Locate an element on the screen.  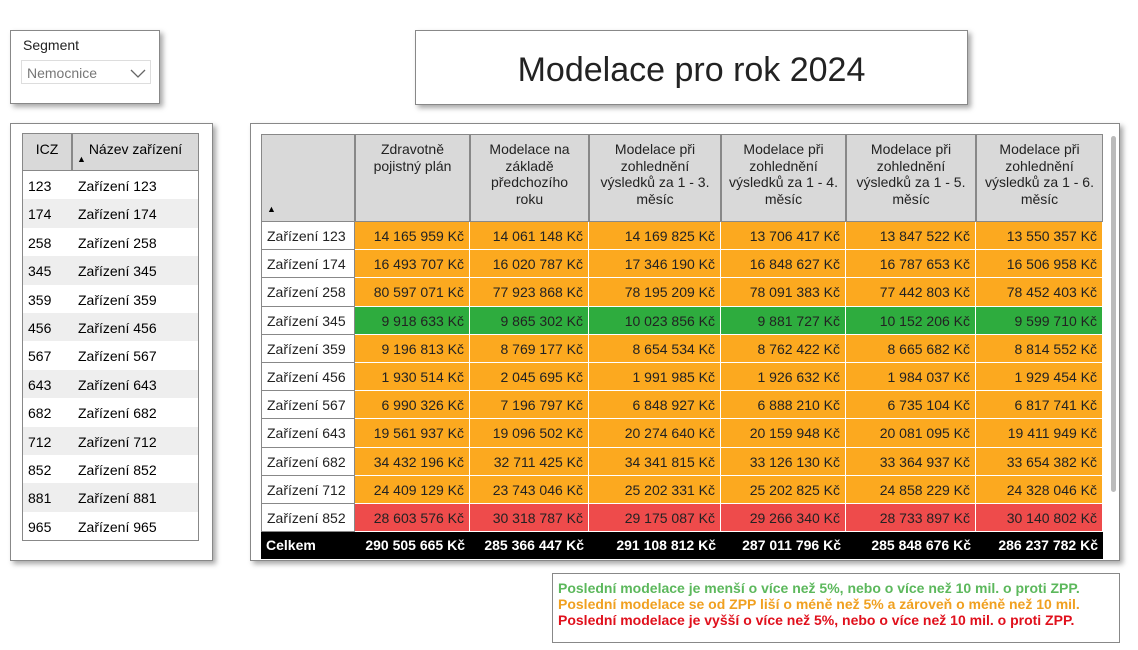
facility-row: 174 Zařízení 174 is located at coordinates (110, 213).